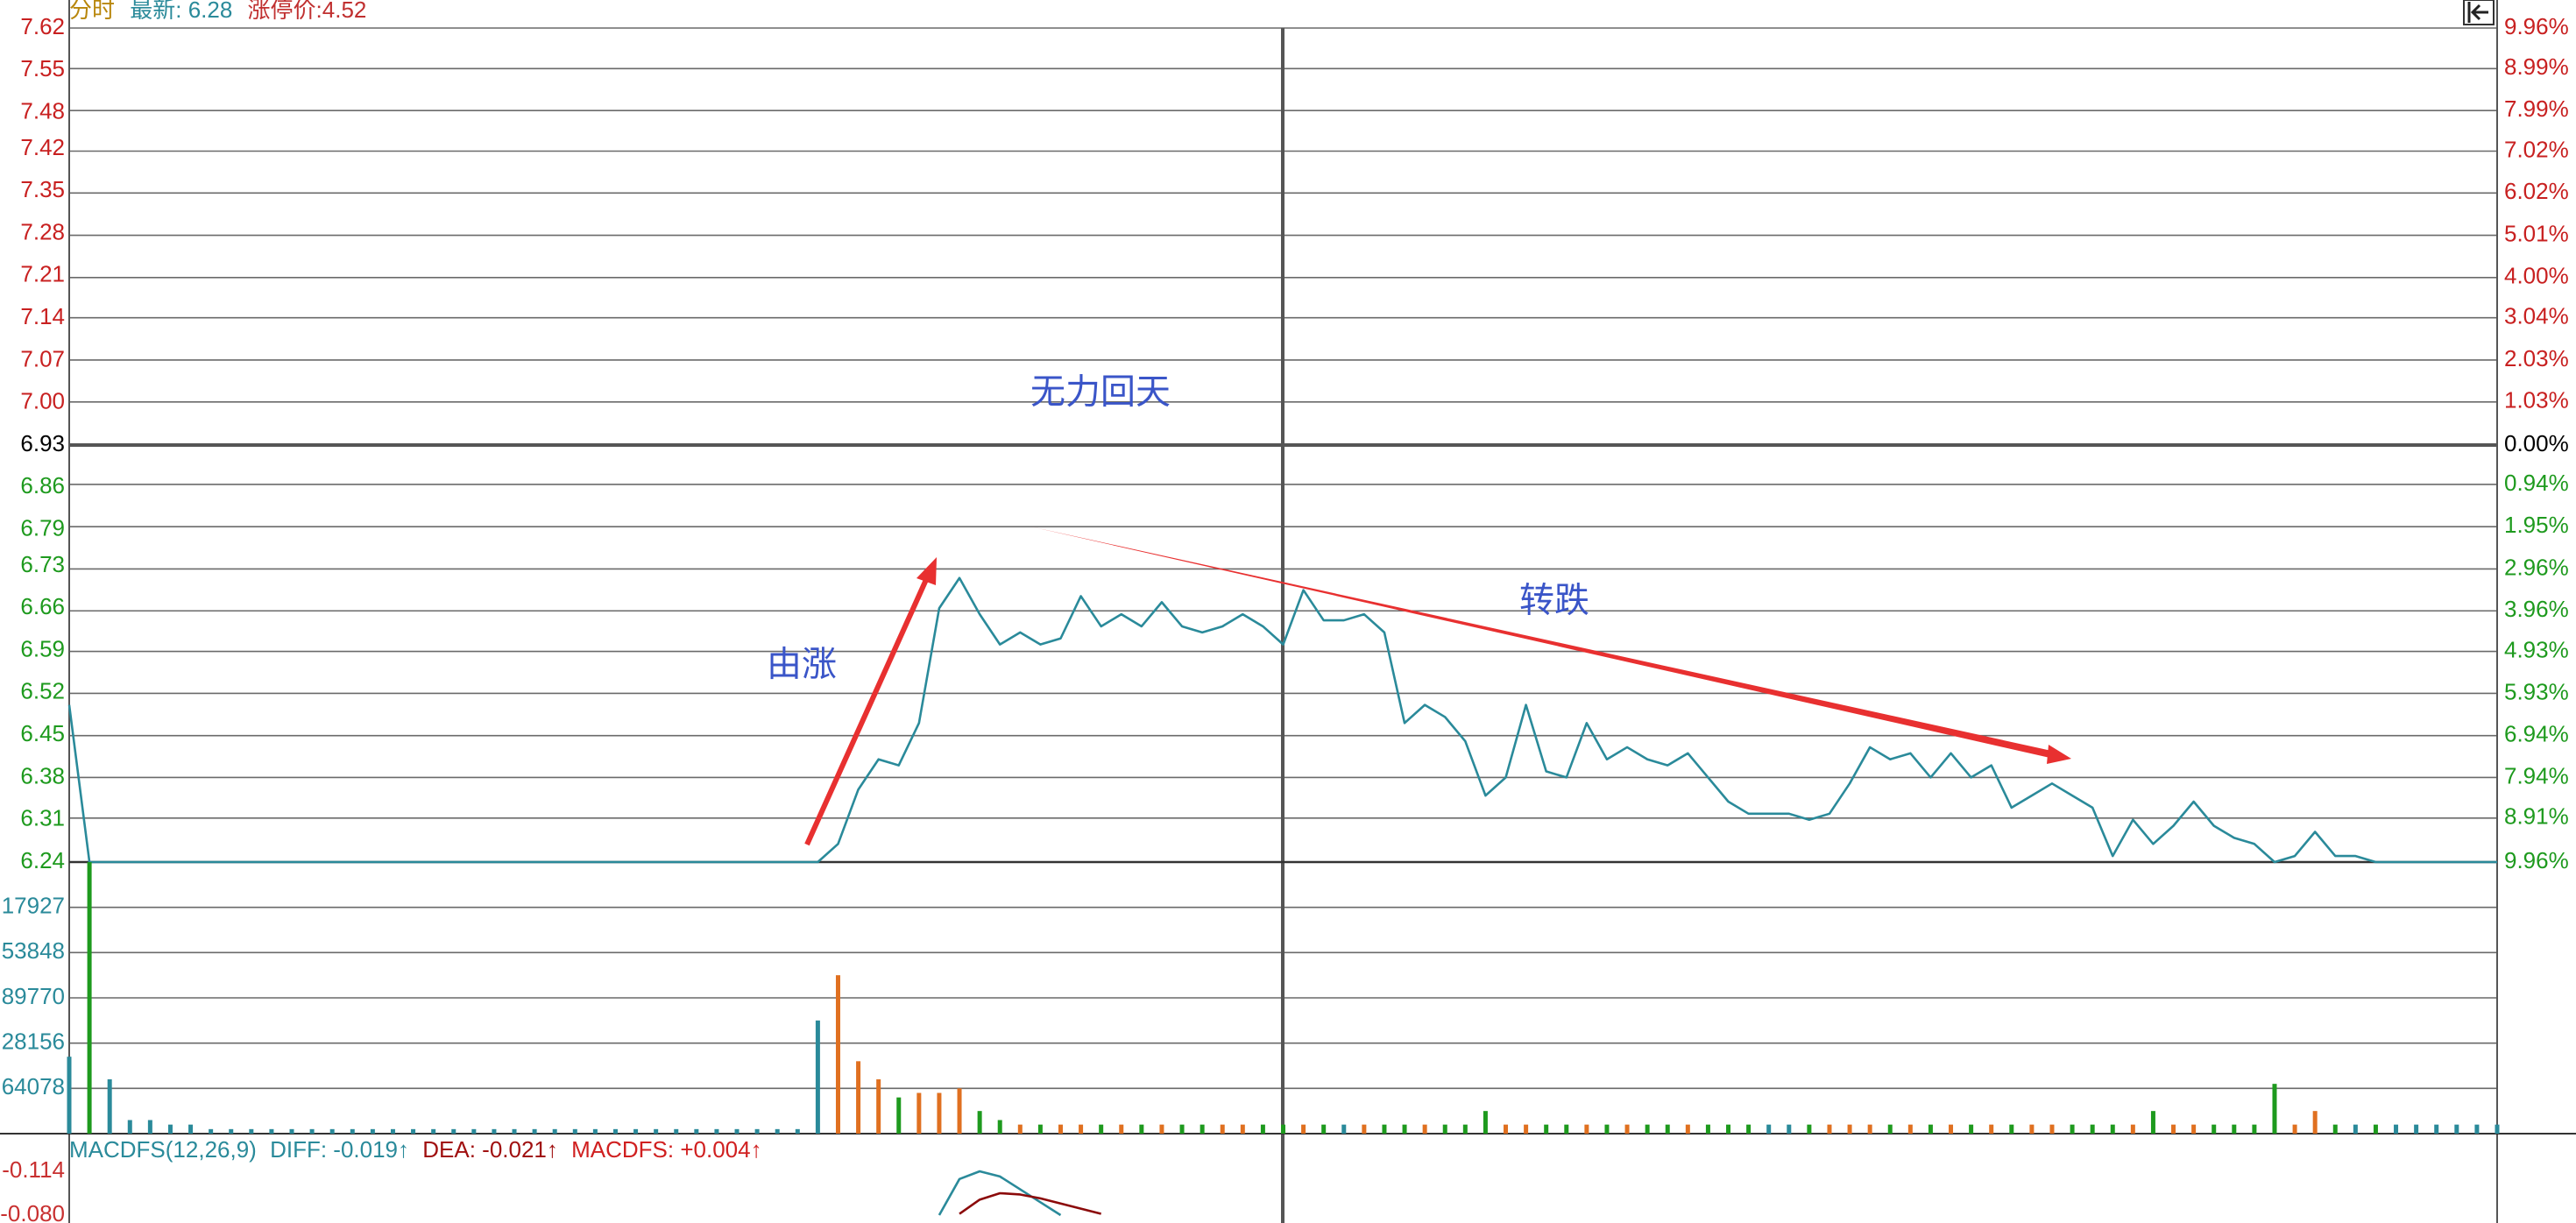 The width and height of the screenshot is (2576, 1223). What do you see at coordinates (217, 11) in the screenshot?
I see `header: 分时 最新: 6.28 涨停价:4.52` at bounding box center [217, 11].